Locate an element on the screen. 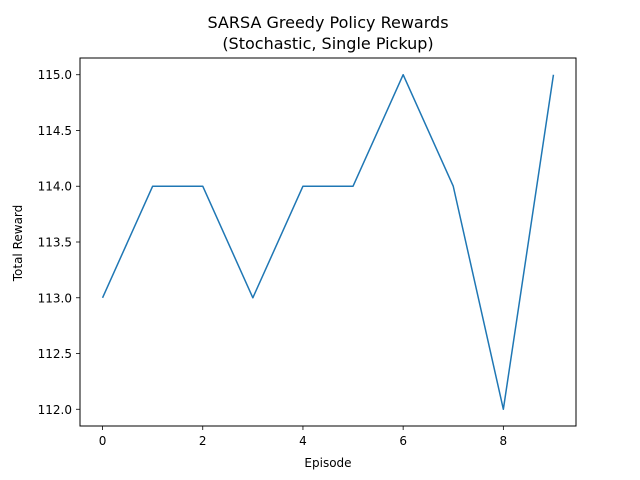 The width and height of the screenshot is (640, 480). x-axis-label: Episode is located at coordinates (327, 463).